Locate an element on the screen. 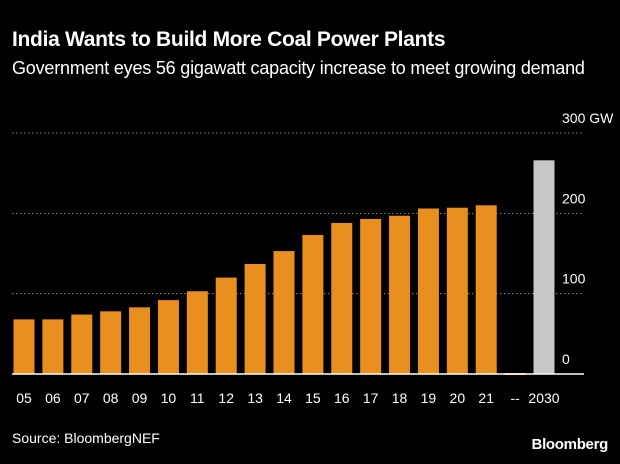 This screenshot has height=464, width=620. y-tick-label: 100 is located at coordinates (574, 279).